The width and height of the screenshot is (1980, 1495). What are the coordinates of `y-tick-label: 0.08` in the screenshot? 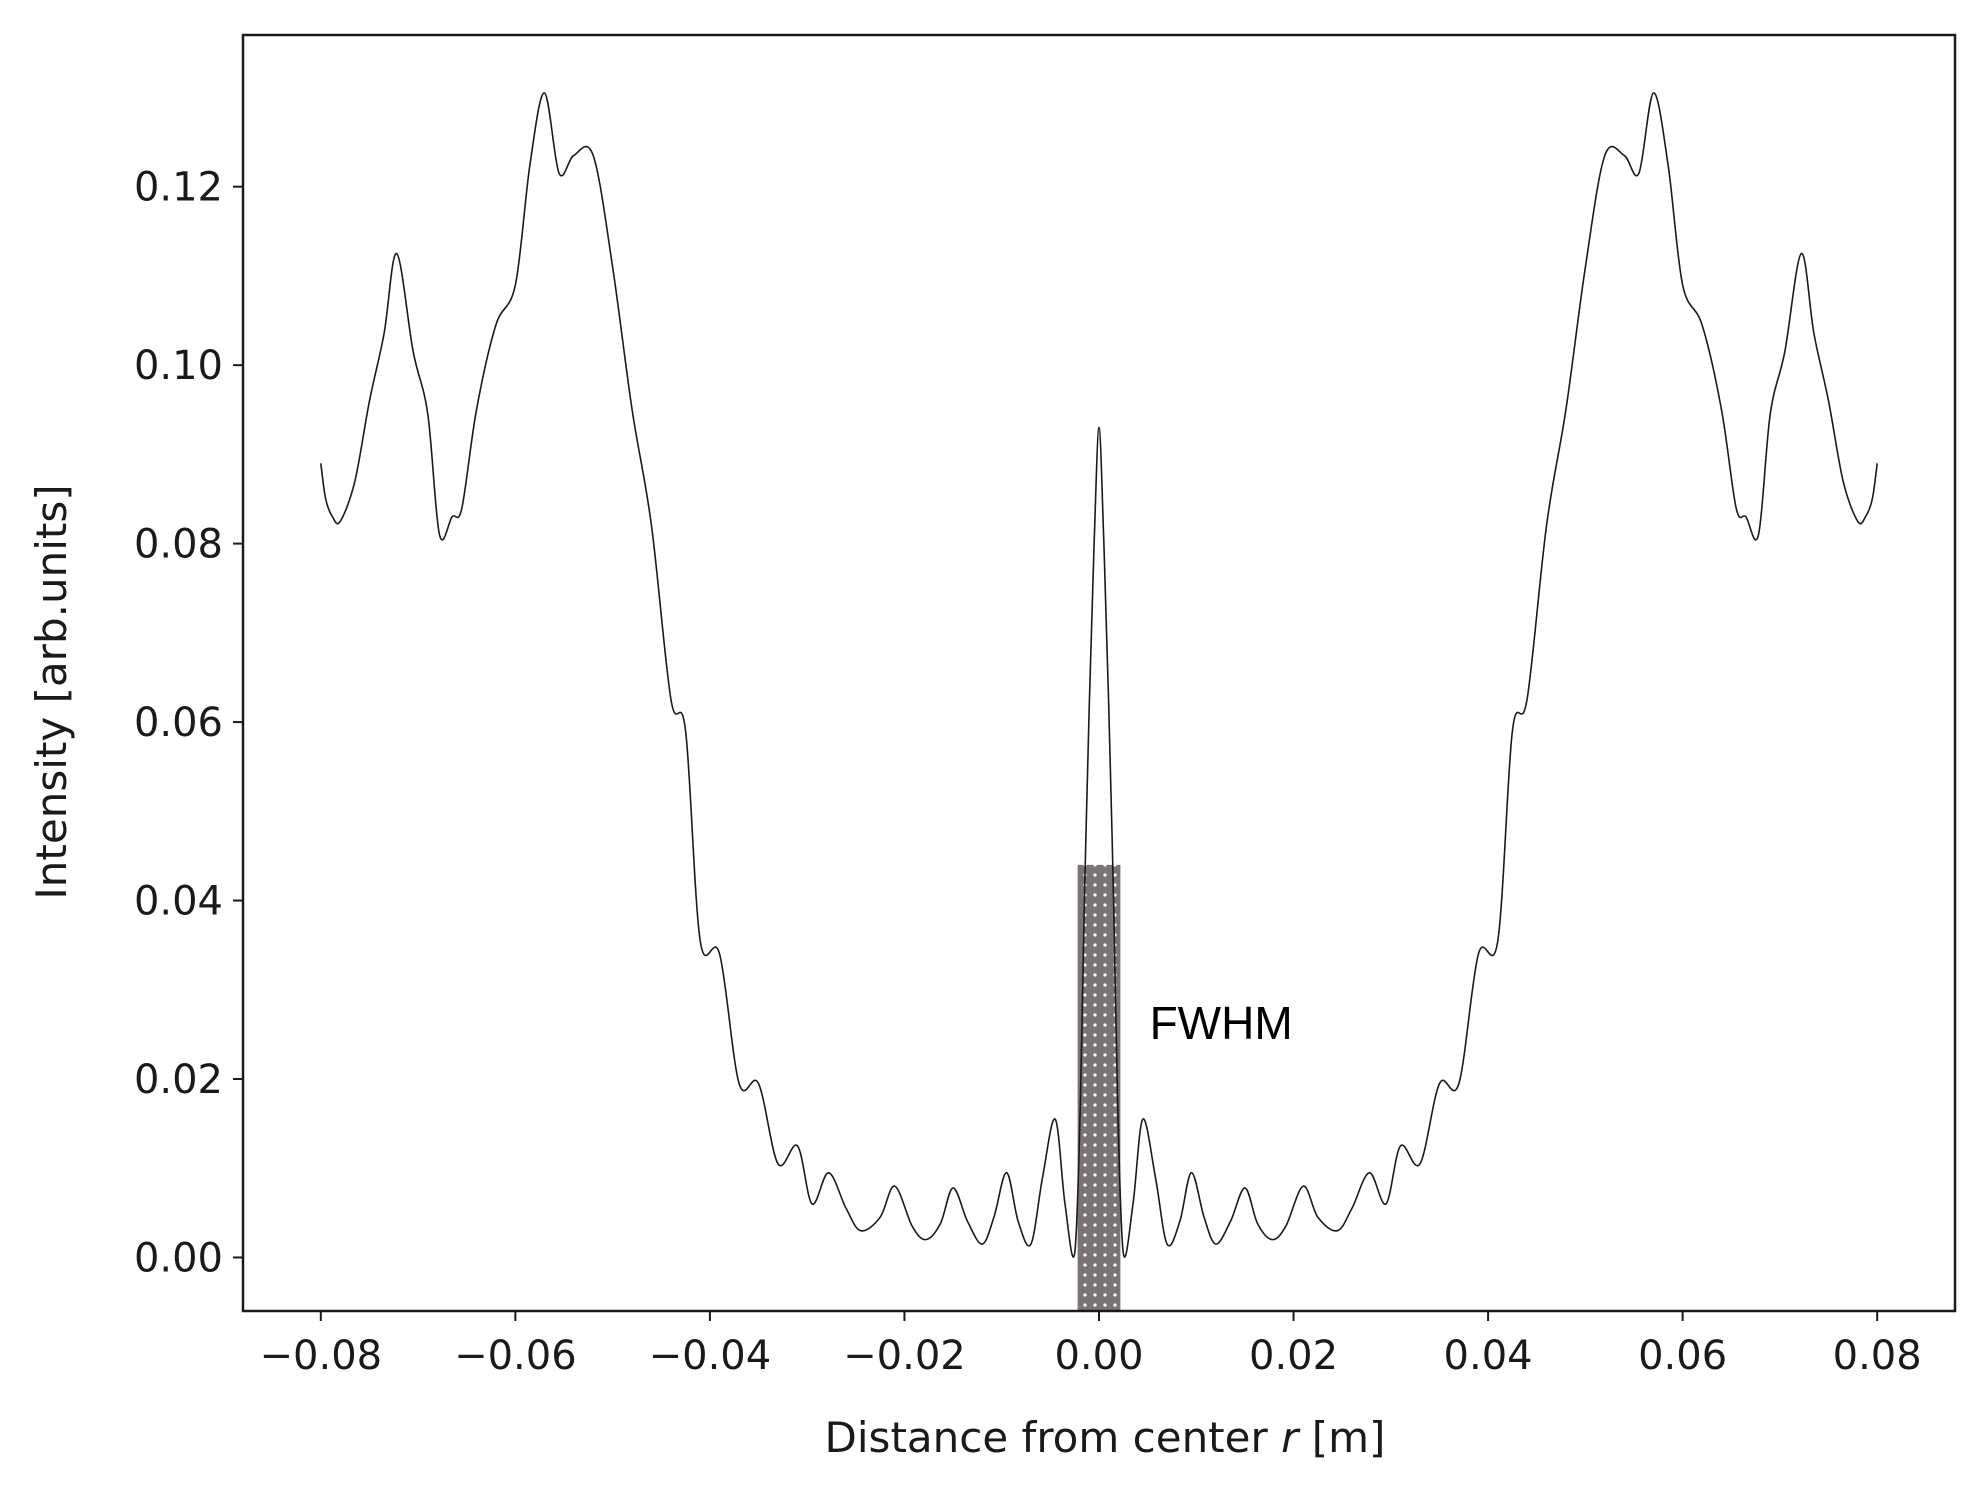 It's located at (178, 545).